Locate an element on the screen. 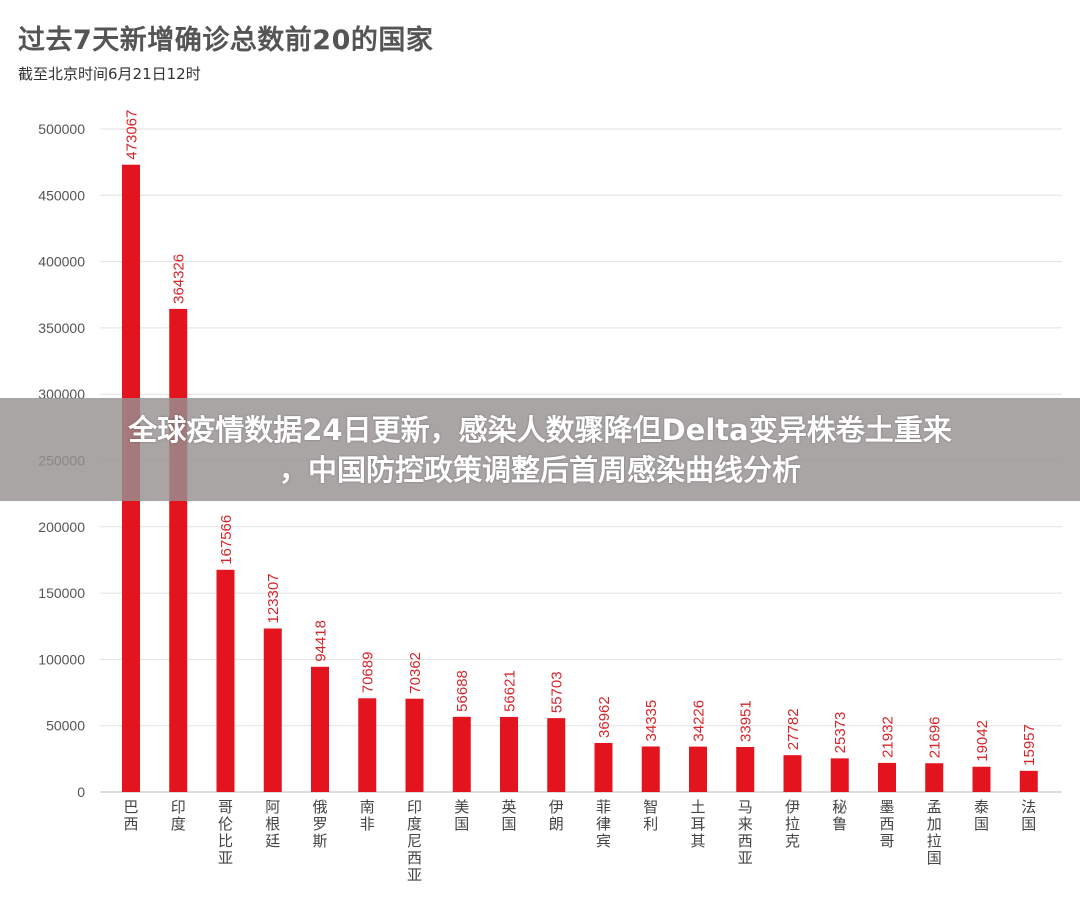 The width and height of the screenshot is (1080, 901). x-tick-label: 阿根廷 is located at coordinates (272, 824).